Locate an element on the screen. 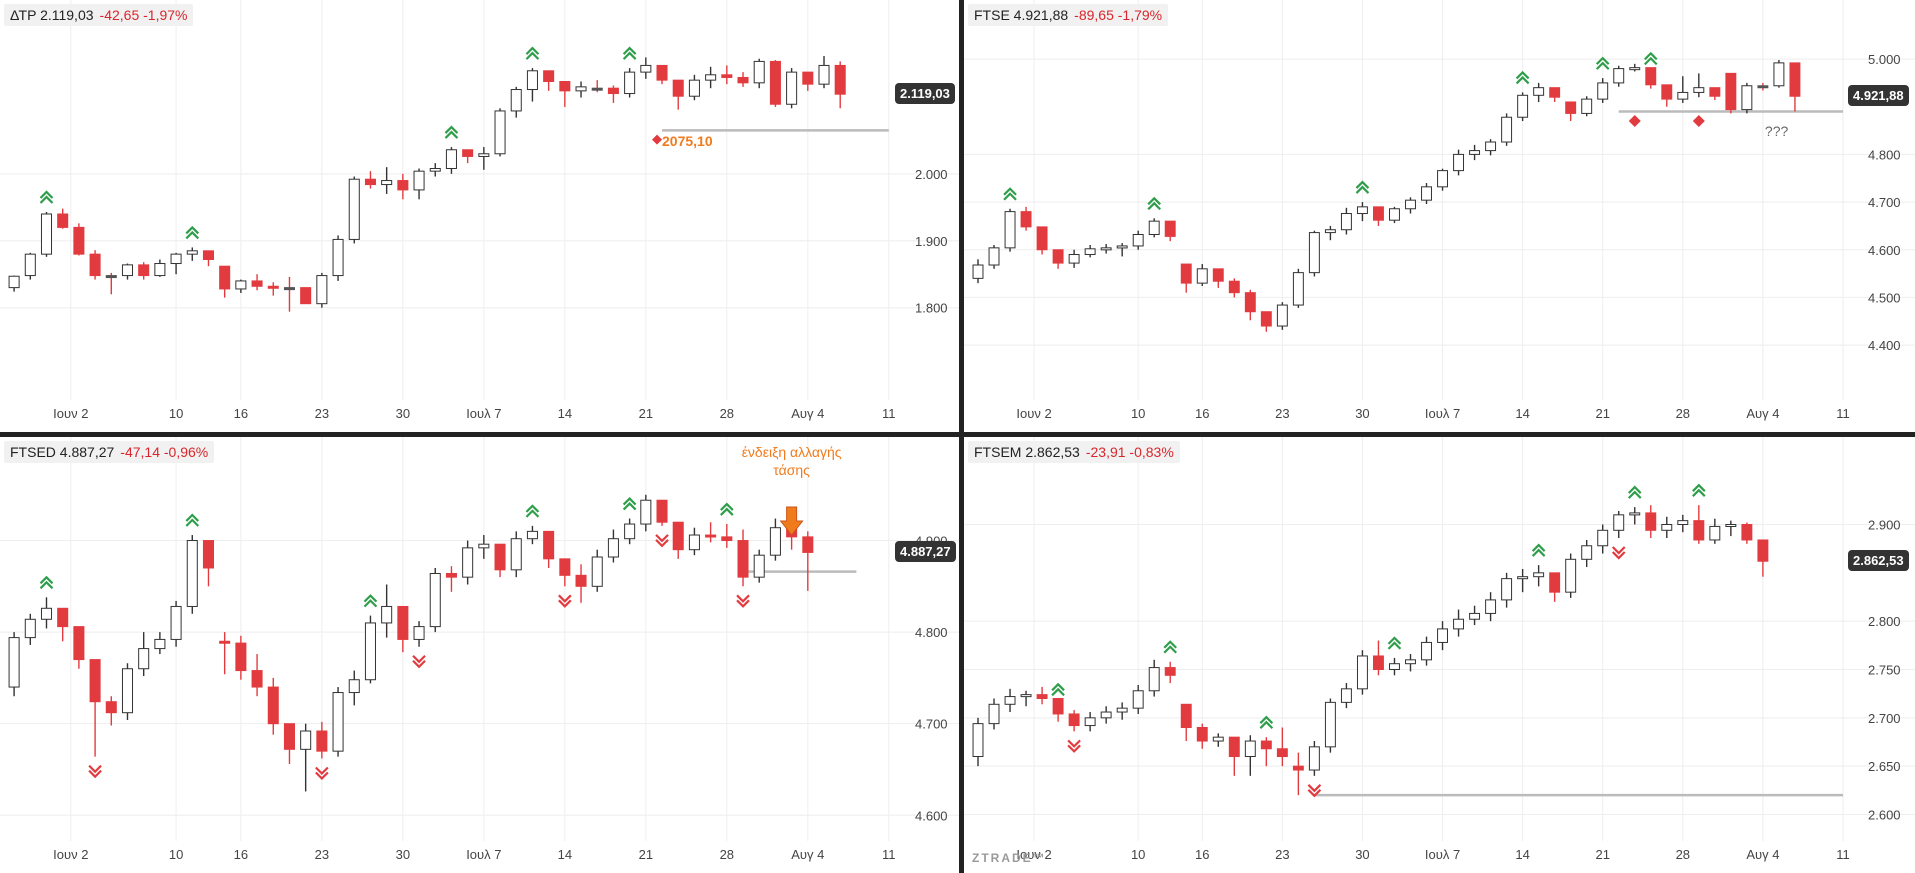 The width and height of the screenshot is (1915, 873). x-tick-label: 28 is located at coordinates (727, 413).